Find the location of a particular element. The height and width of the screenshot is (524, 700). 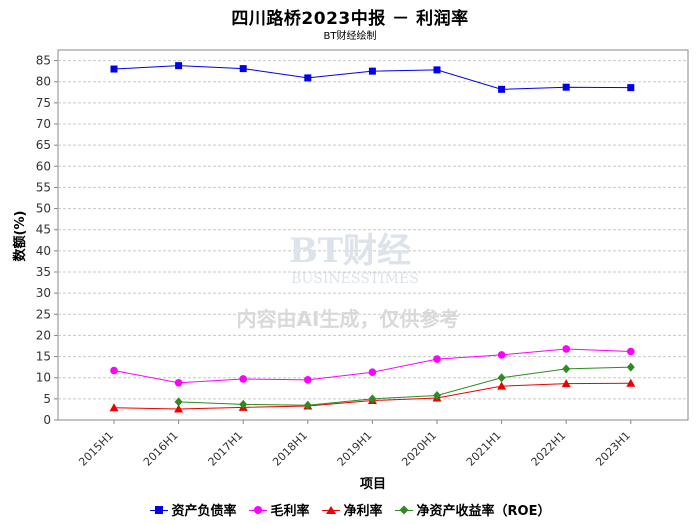

watermark-logo-text: BT财经 is located at coordinates (350, 251).